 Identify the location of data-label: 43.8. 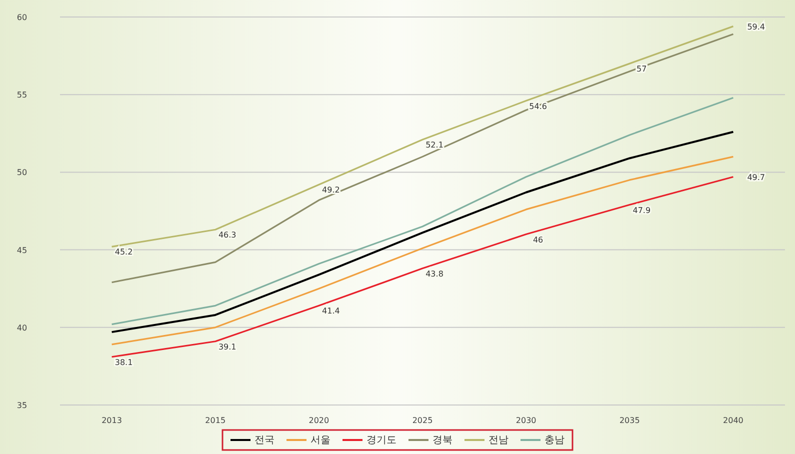
(435, 273).